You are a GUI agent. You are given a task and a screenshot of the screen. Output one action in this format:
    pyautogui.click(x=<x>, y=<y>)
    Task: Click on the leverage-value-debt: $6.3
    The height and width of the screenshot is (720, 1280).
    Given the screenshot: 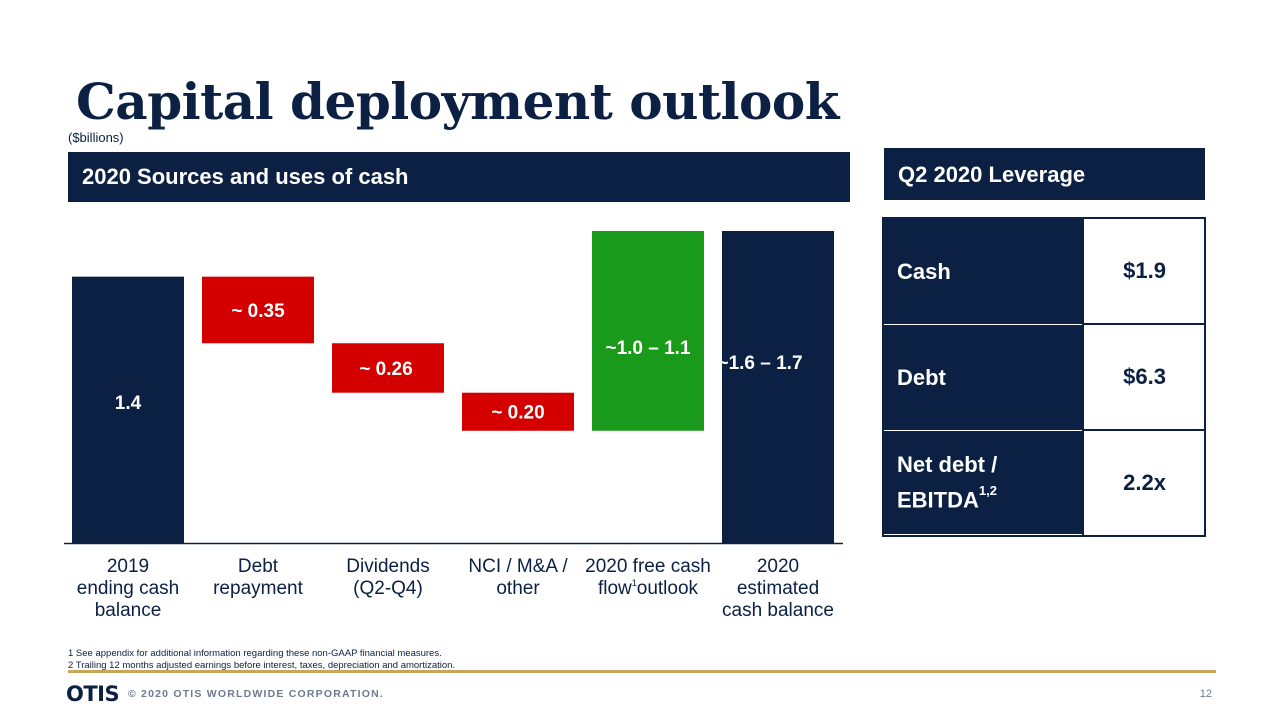 What is the action you would take?
    pyautogui.click(x=1143, y=378)
    